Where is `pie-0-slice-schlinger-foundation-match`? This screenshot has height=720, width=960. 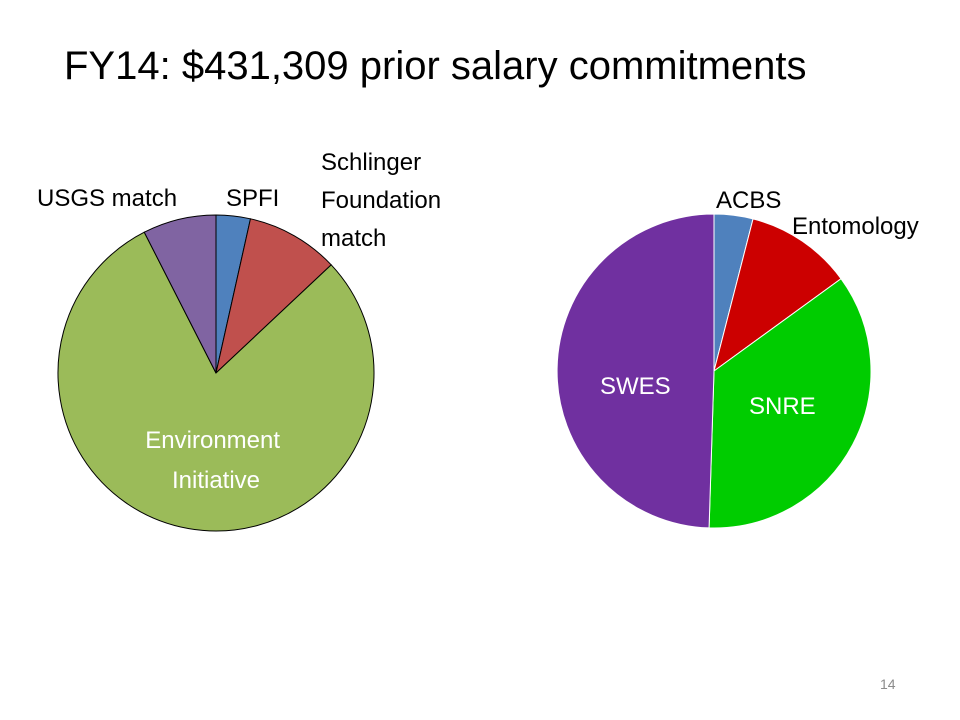 pie-0-slice-schlinger-foundation-match is located at coordinates (273, 296).